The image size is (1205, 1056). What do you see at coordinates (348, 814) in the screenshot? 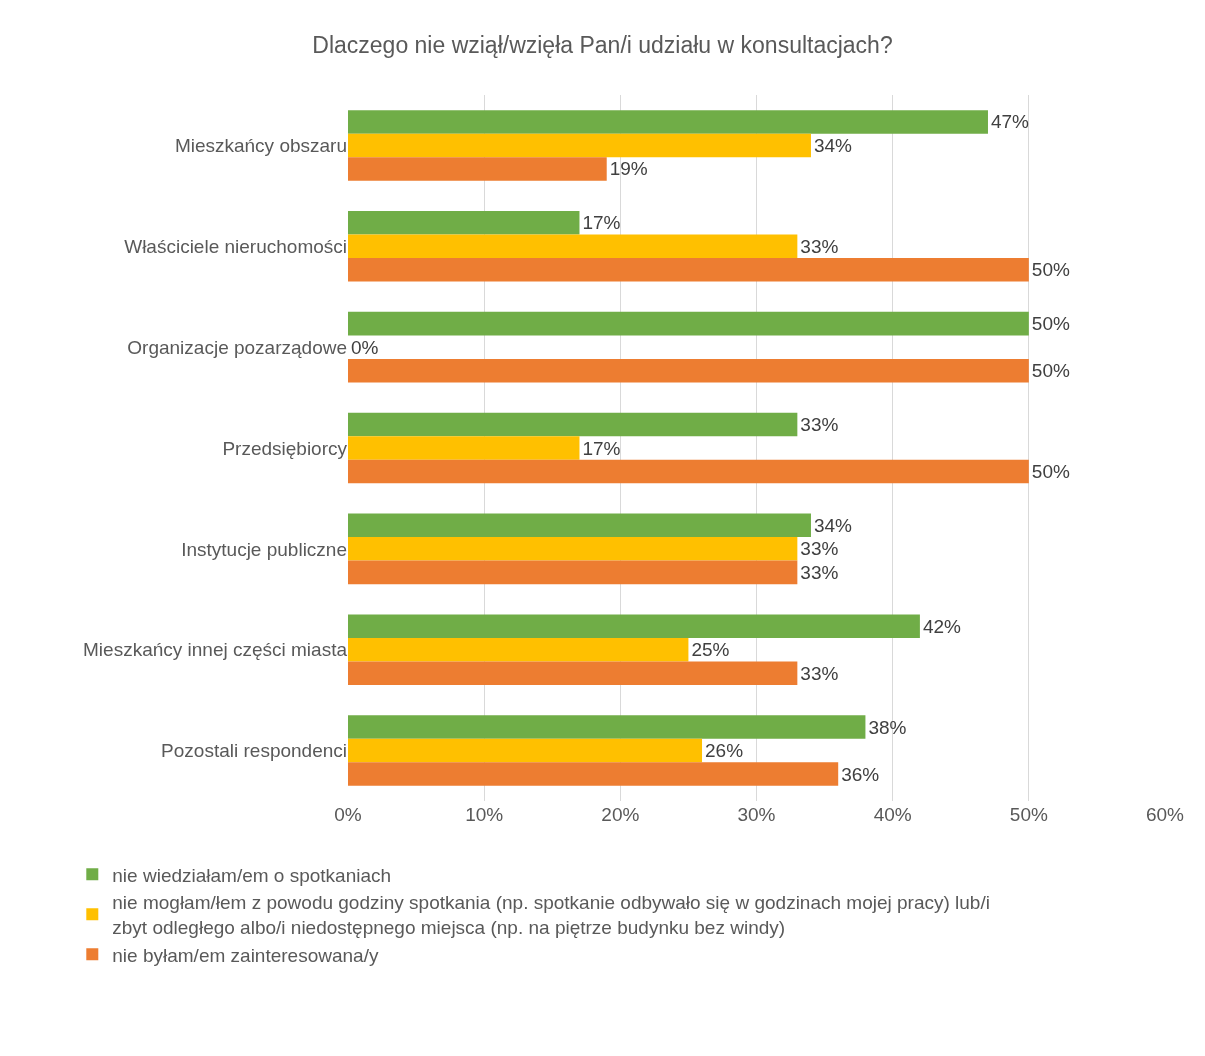
I see `x-tick-label: 0%` at bounding box center [348, 814].